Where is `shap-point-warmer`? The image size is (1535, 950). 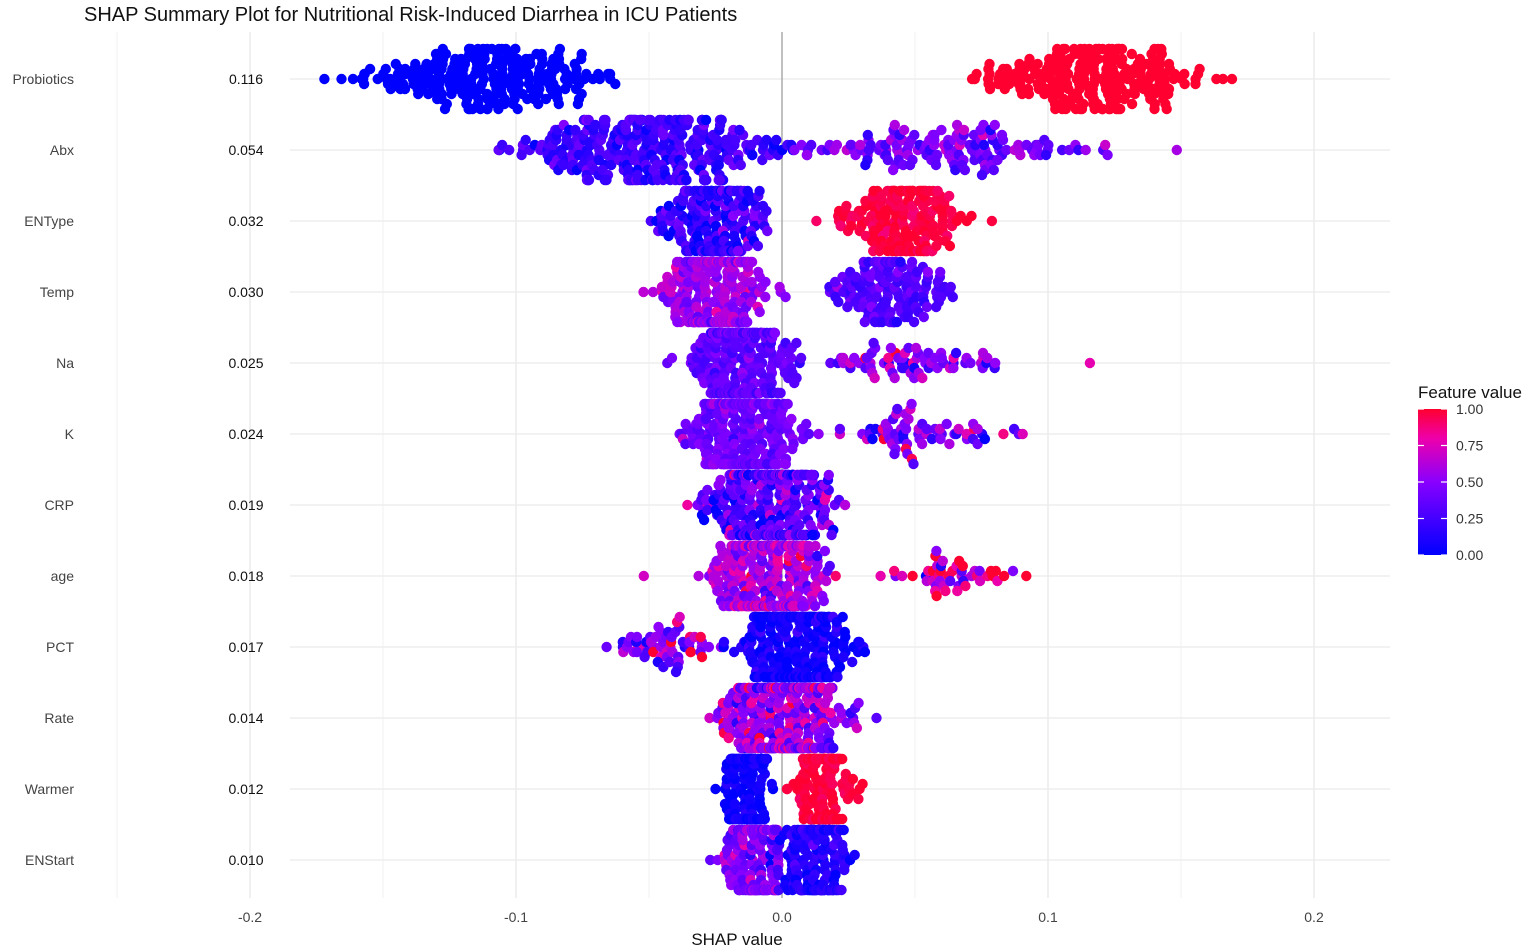 shap-point-warmer is located at coordinates (715, 789).